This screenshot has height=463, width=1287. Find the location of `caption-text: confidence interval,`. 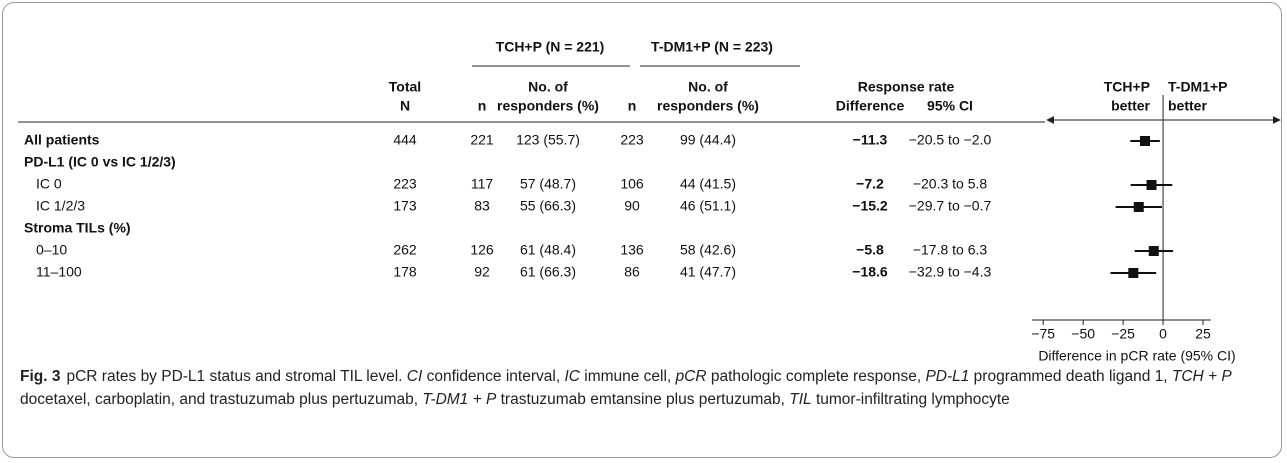

caption-text: confidence interval, is located at coordinates (493, 376).